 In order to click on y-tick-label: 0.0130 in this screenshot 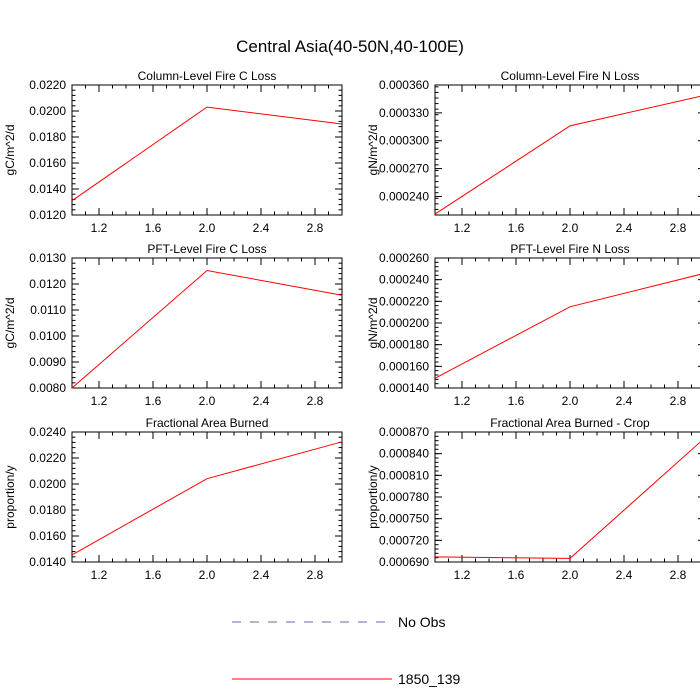, I will do `click(47, 258)`.